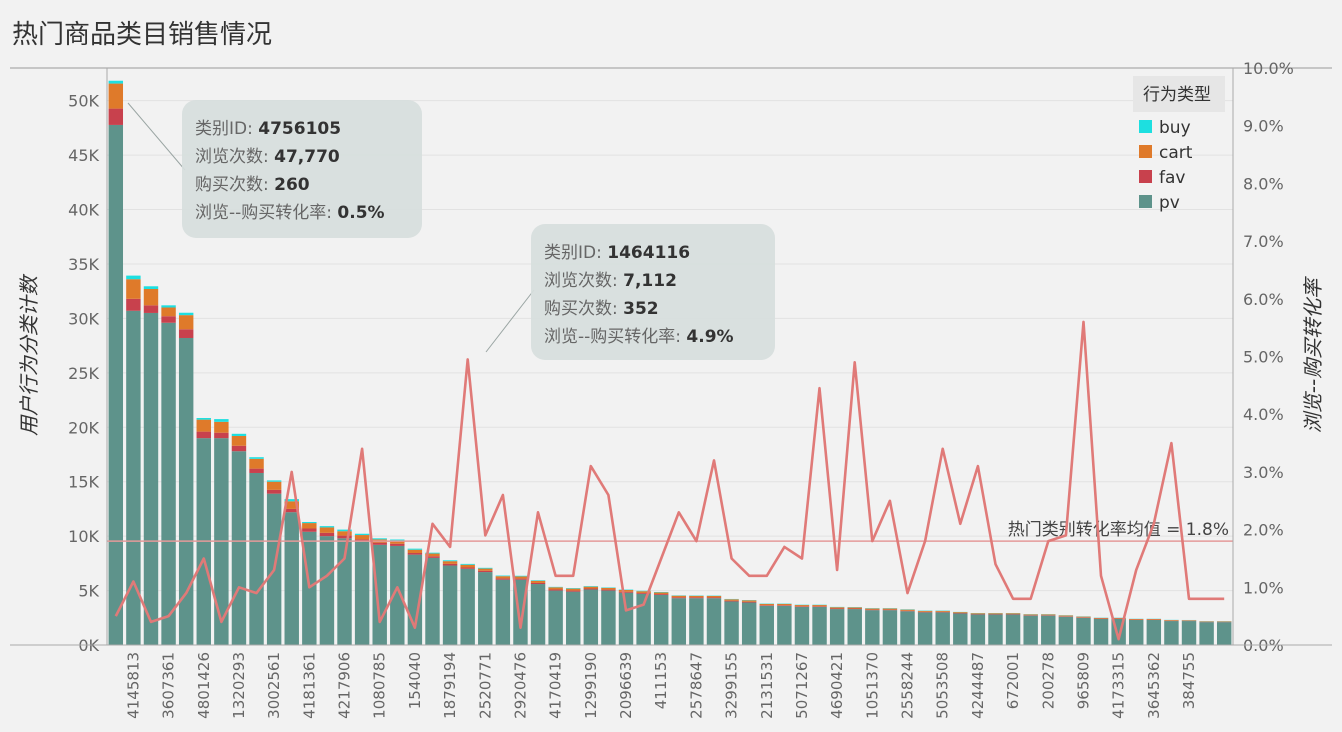 The image size is (1342, 732). What do you see at coordinates (1145, 151) in the screenshot?
I see `legend-swatch-cart` at bounding box center [1145, 151].